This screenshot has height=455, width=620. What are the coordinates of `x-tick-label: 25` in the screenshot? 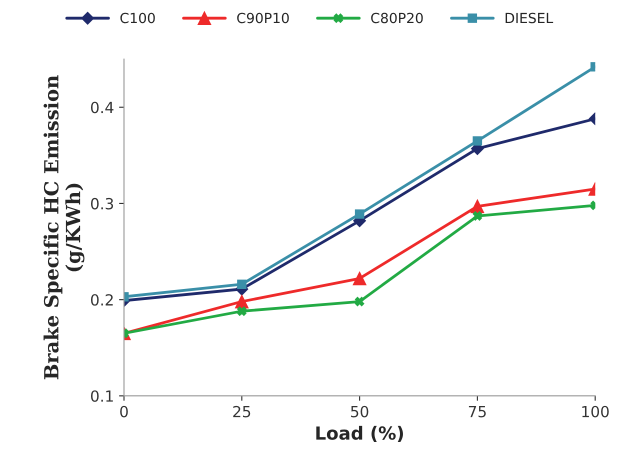 It's located at (241, 412).